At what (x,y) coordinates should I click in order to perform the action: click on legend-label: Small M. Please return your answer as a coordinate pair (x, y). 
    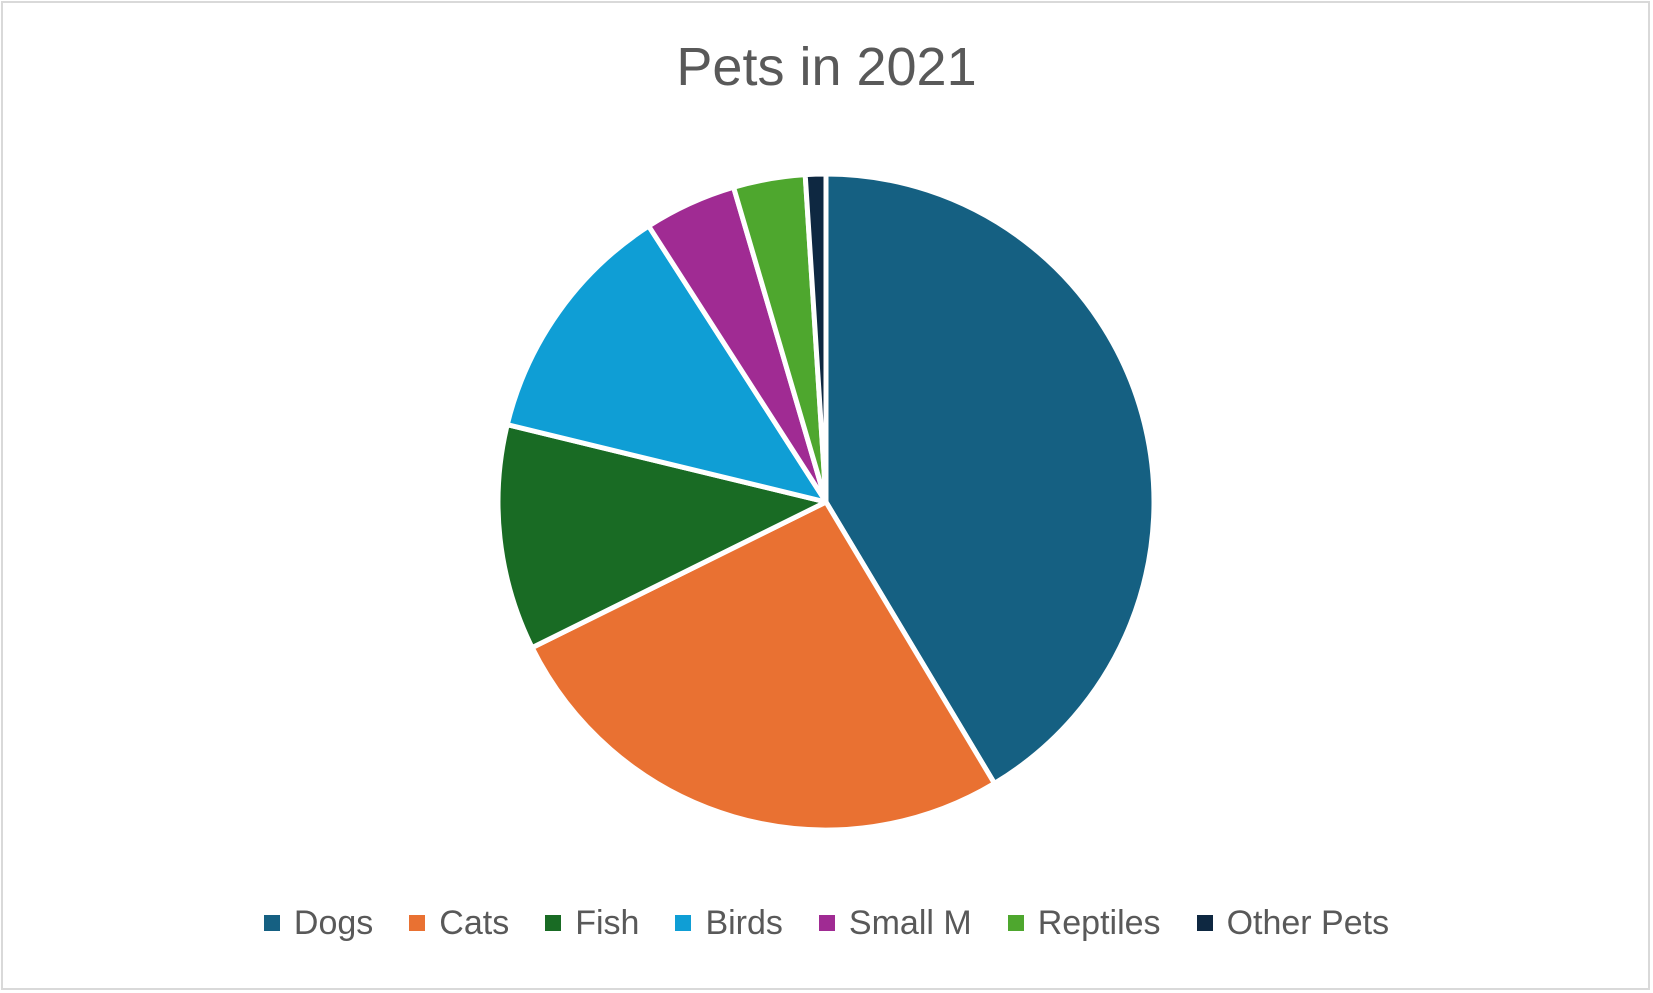
    Looking at the image, I should click on (910, 922).